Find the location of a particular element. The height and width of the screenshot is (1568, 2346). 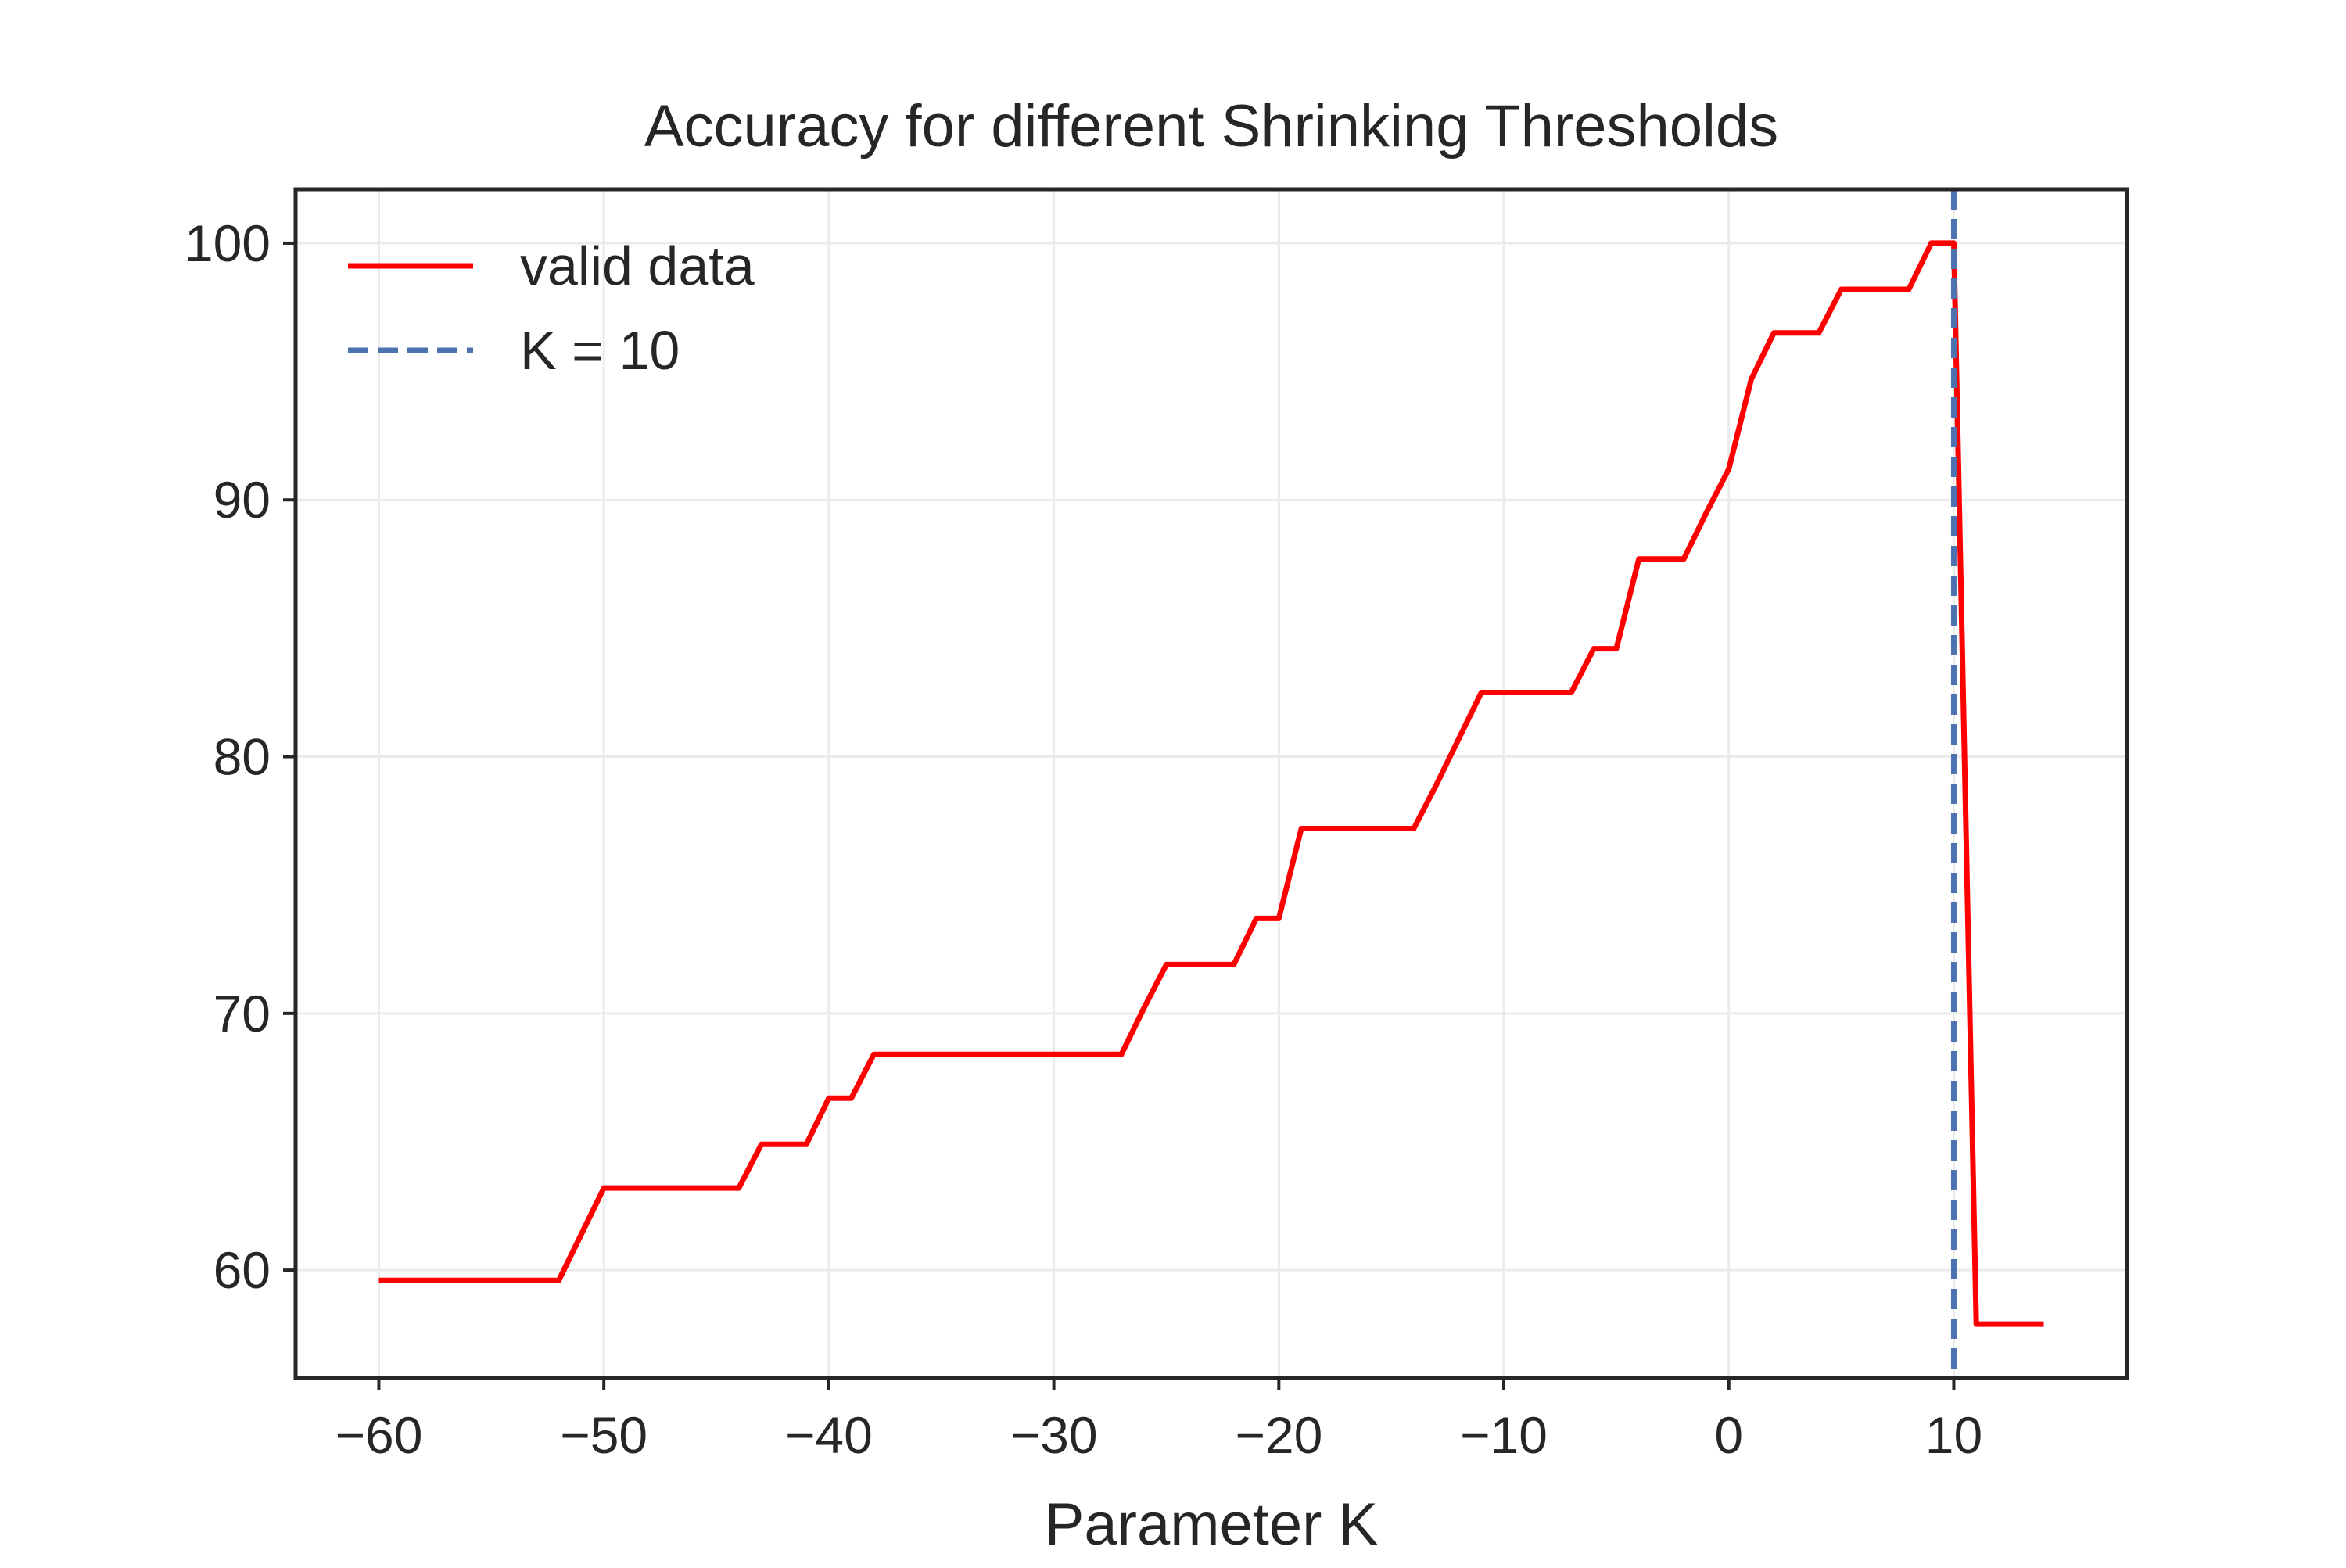

x-tick-label: −30 is located at coordinates (1054, 1435).